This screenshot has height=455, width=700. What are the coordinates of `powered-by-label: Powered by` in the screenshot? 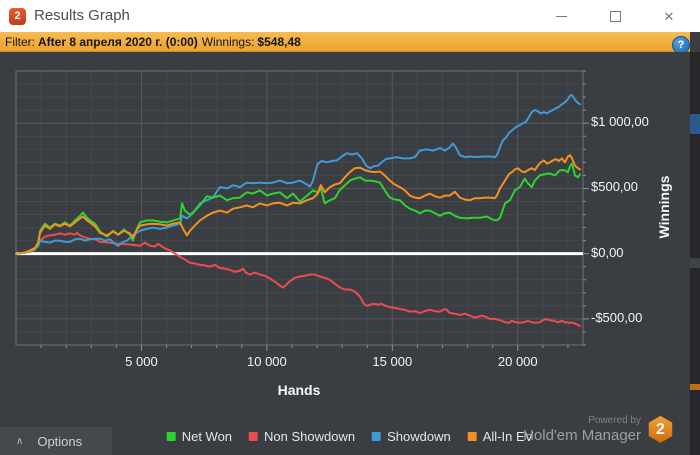 It's located at (614, 420).